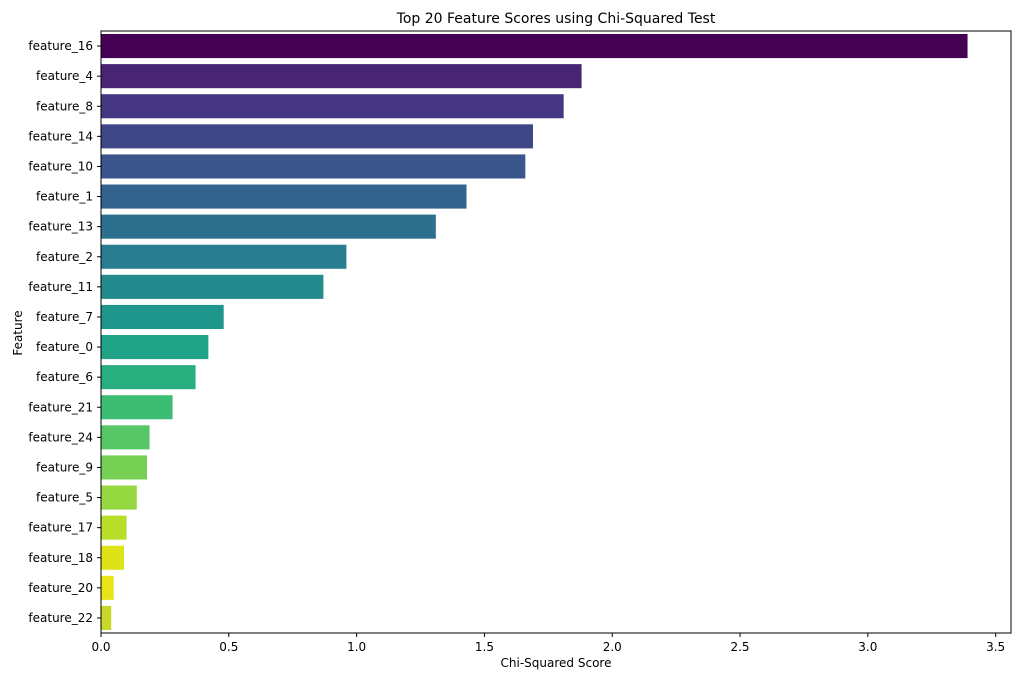  What do you see at coordinates (612, 647) in the screenshot?
I see `x-tick-label: 2.0` at bounding box center [612, 647].